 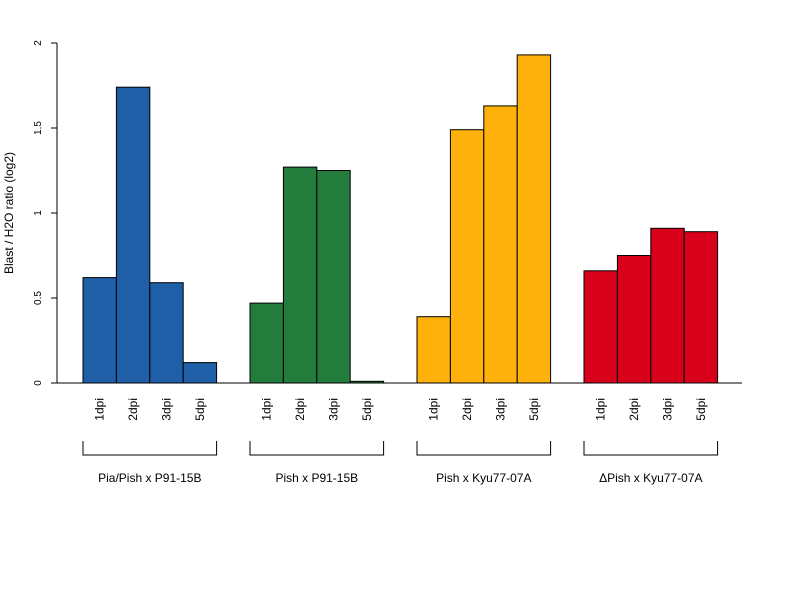 I want to click on y-tick-label: 0, so click(x=38, y=383).